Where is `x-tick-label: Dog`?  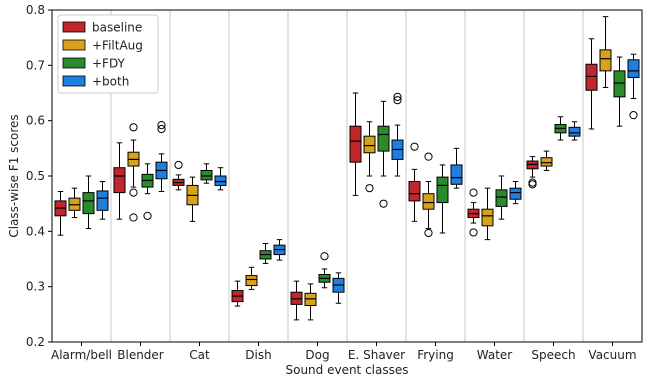
x-tick-label: Dog is located at coordinates (317, 355).